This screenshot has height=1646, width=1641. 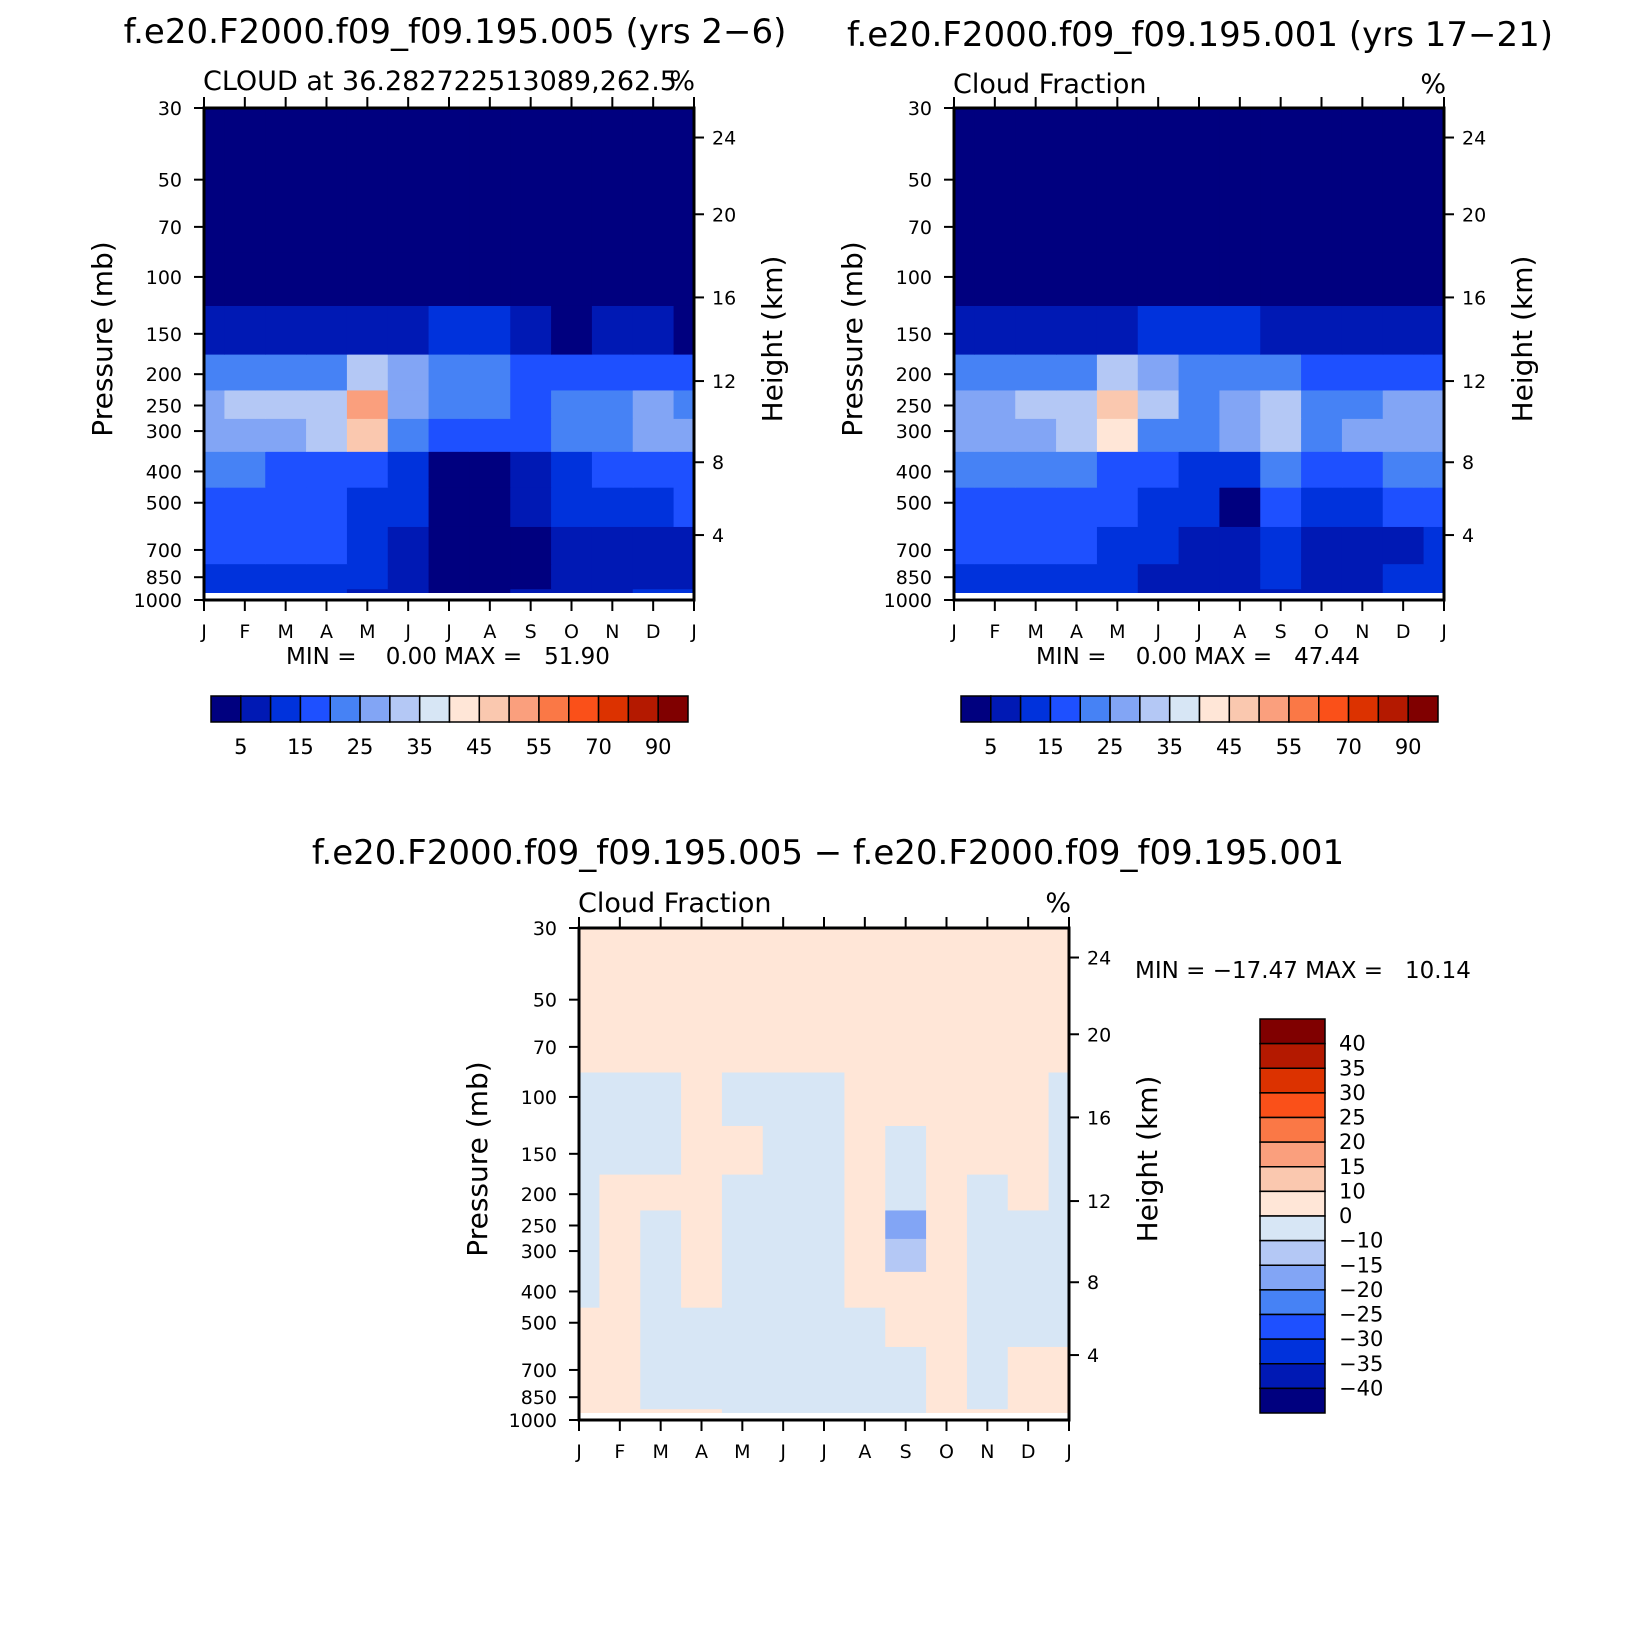 What do you see at coordinates (164, 551) in the screenshot?
I see `pressure-tick-label: 700` at bounding box center [164, 551].